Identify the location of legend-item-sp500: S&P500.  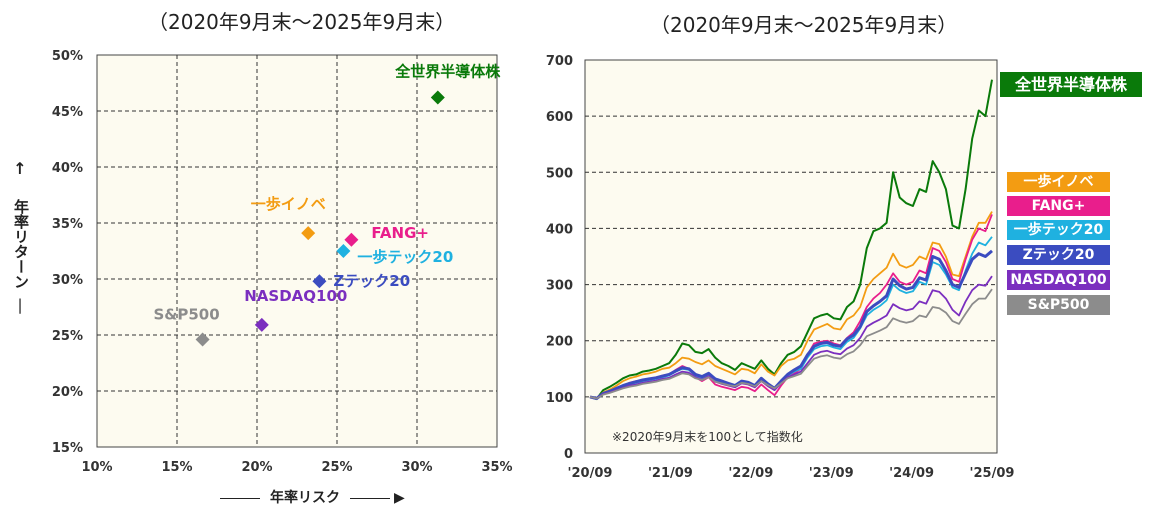
(1058, 305).